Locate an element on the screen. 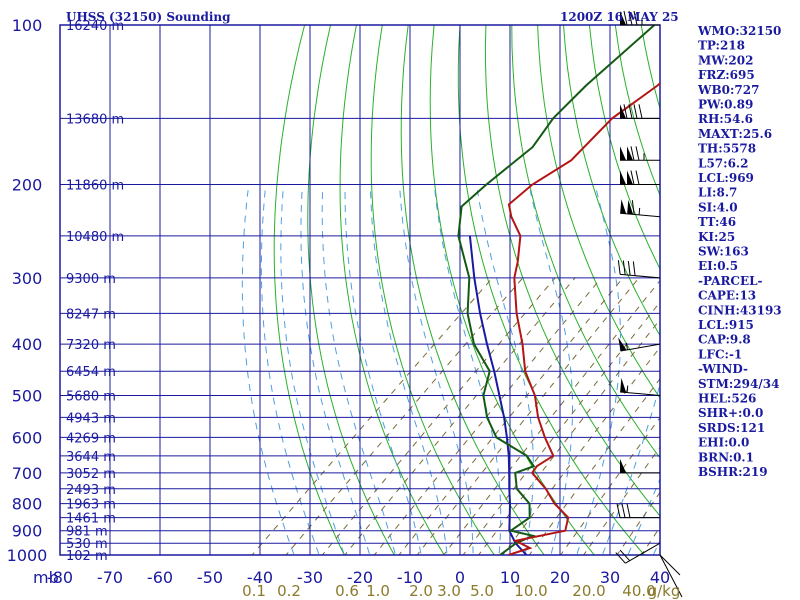 This screenshot has height=600, width=800. mixing-ratio-label: 0.2 is located at coordinates (289, 591).